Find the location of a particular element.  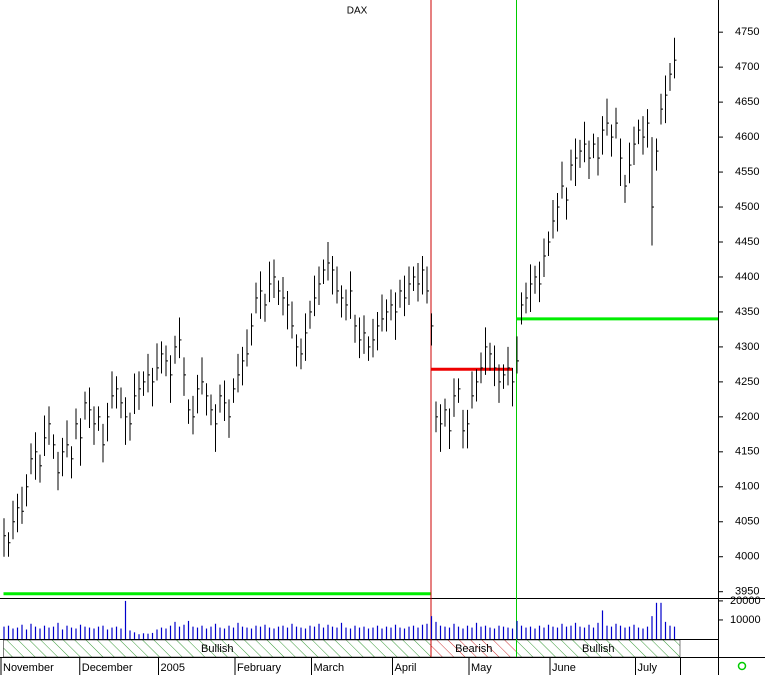

y-tick-label: 4000 is located at coordinates (747, 557).